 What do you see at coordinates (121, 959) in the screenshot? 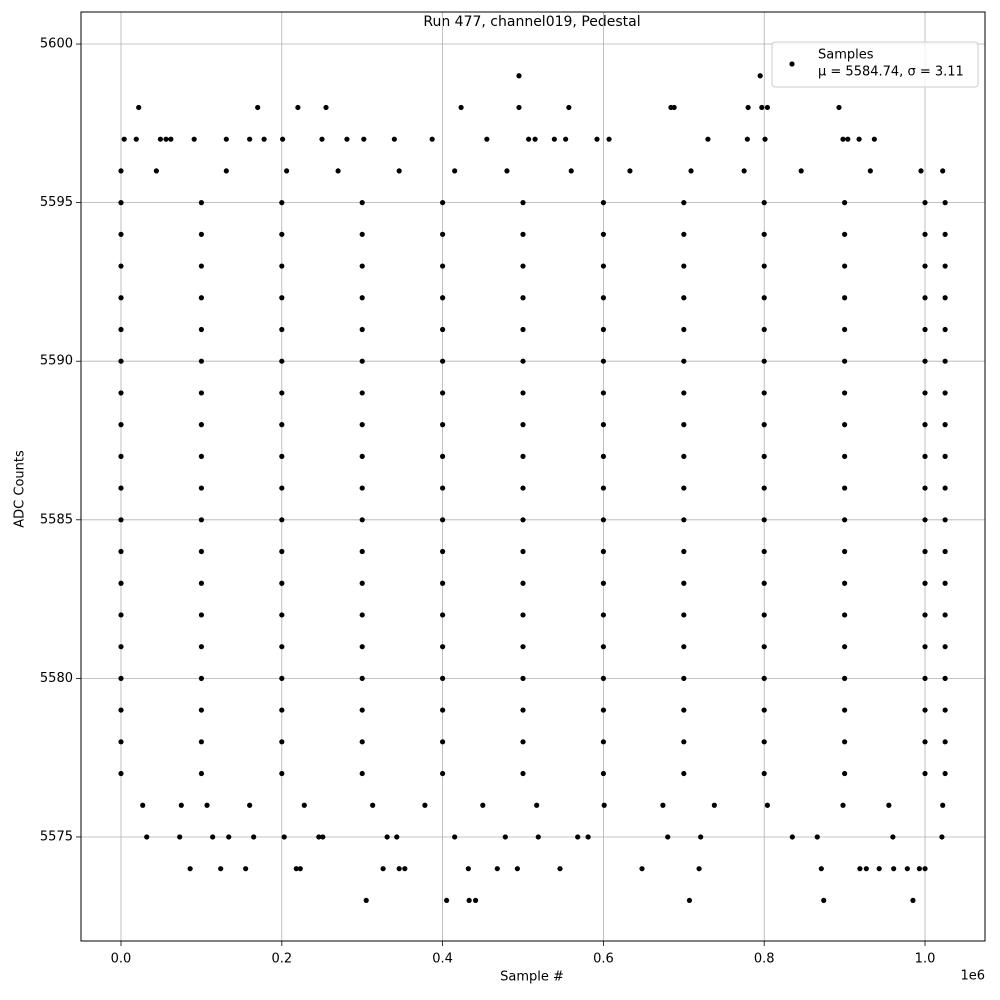
I see `x-tick-label: 0.0` at bounding box center [121, 959].